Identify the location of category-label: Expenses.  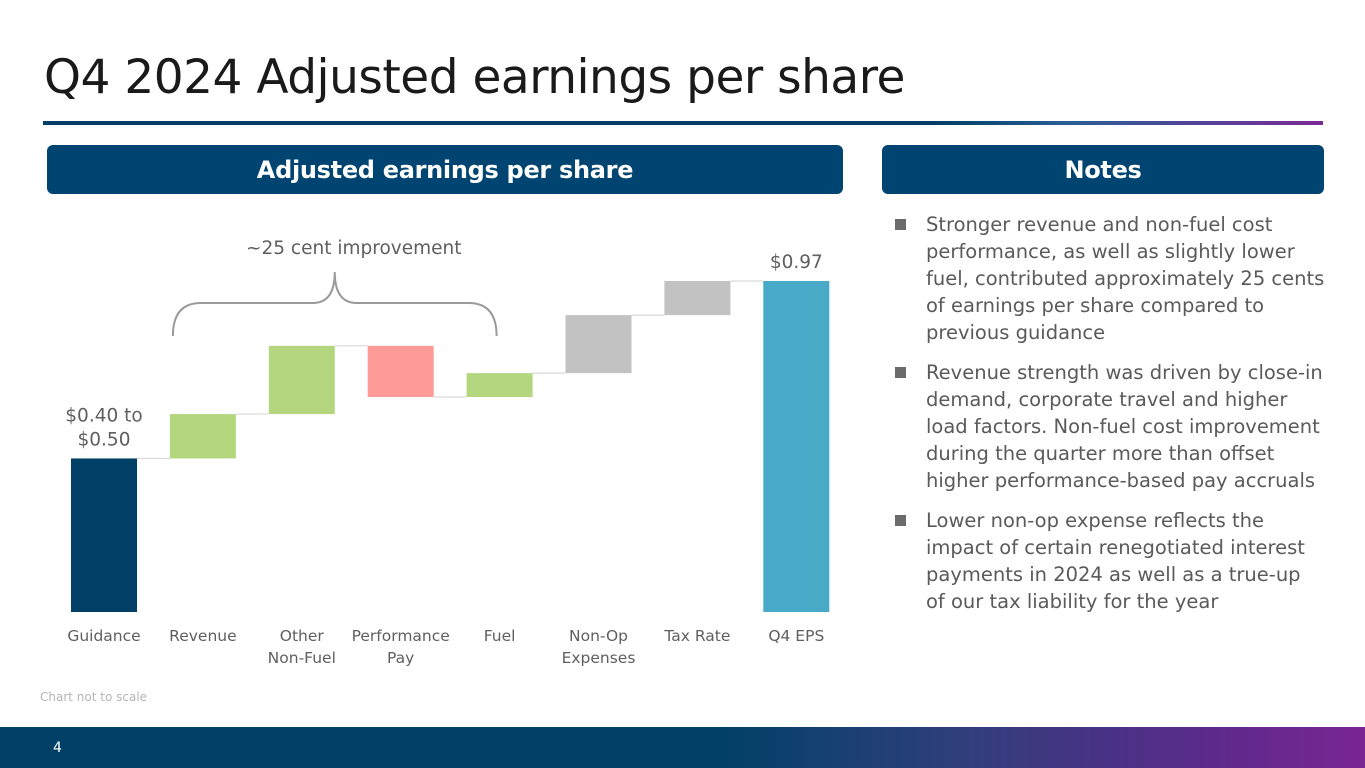
(599, 658).